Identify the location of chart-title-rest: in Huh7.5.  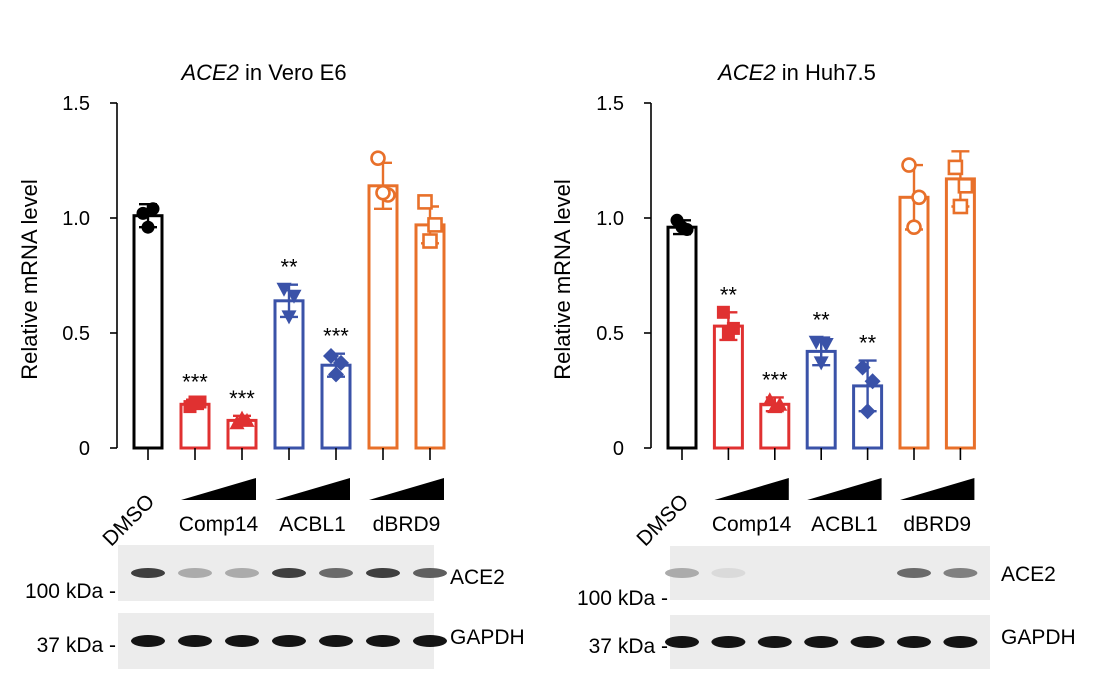
(826, 72).